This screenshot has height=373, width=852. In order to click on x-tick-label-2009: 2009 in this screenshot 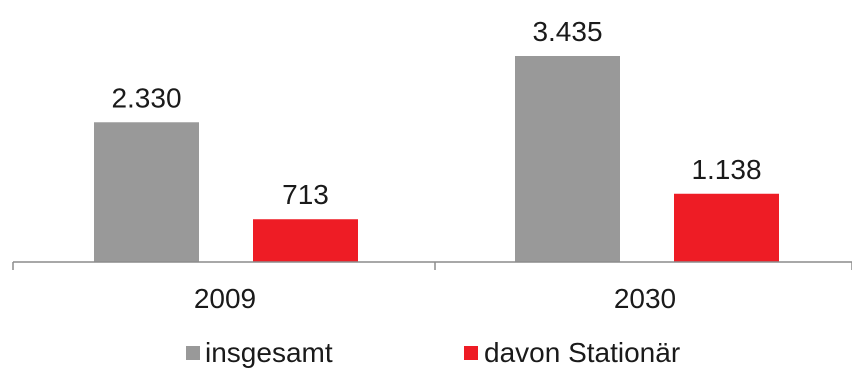, I will do `click(225, 298)`.